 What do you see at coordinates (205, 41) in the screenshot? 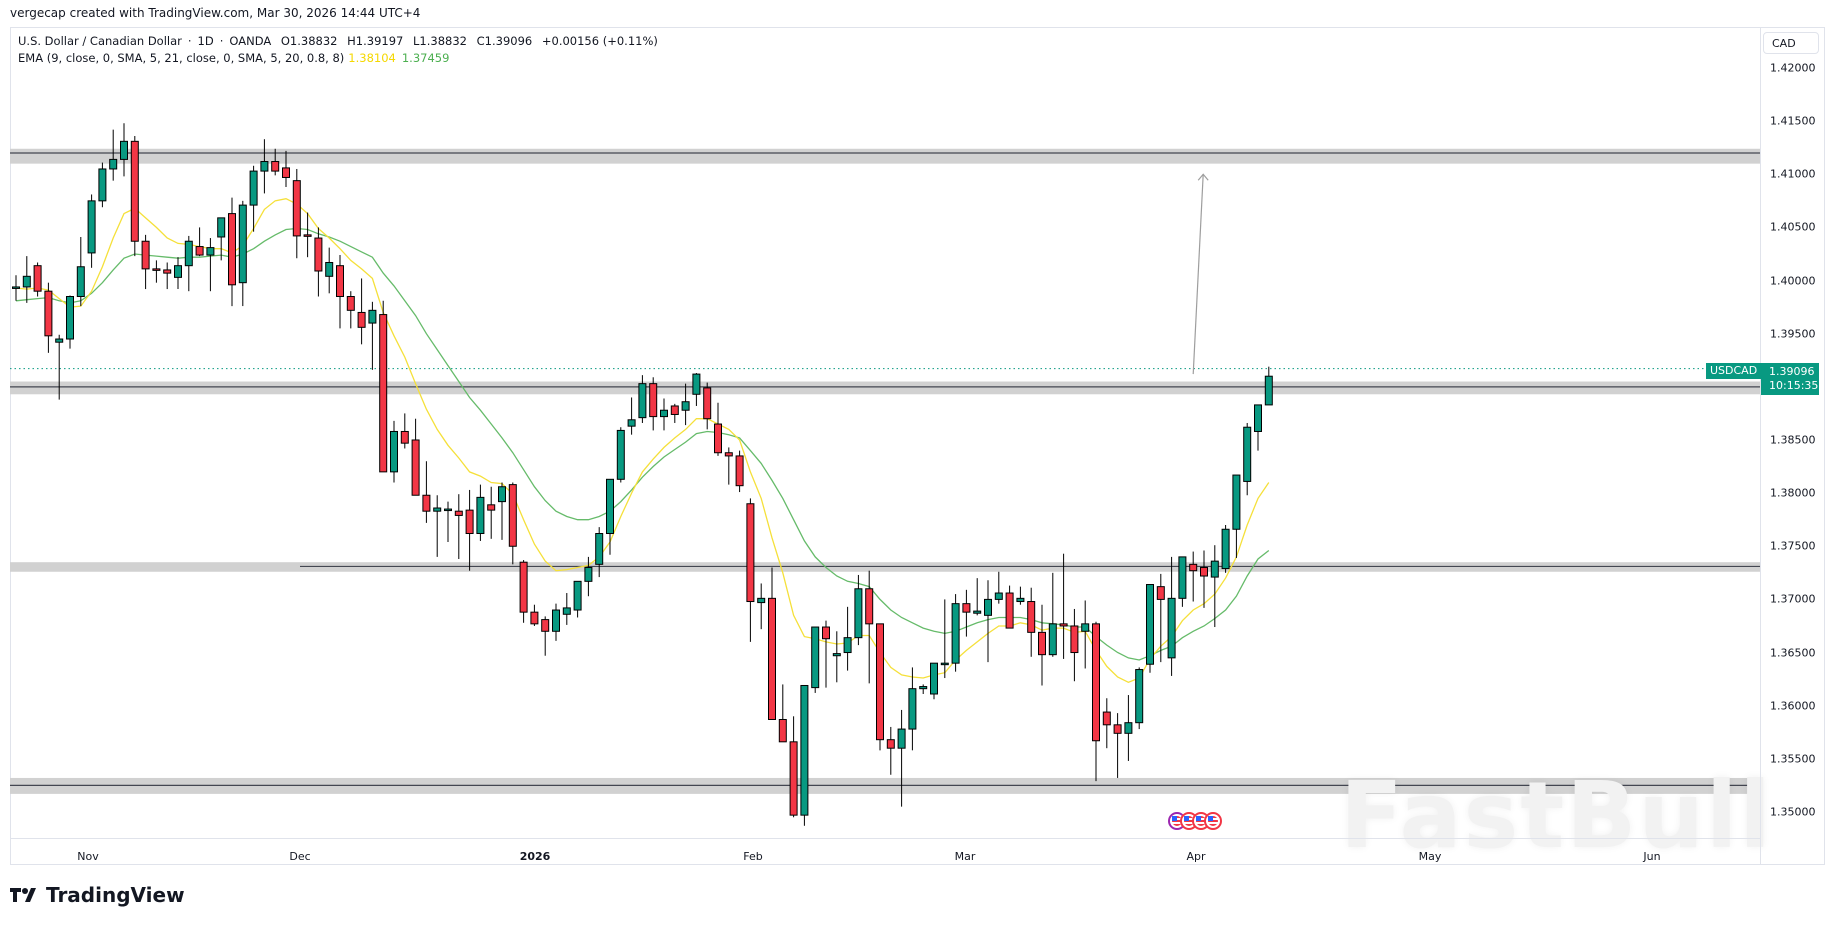
I see `interval: 1D` at bounding box center [205, 41].